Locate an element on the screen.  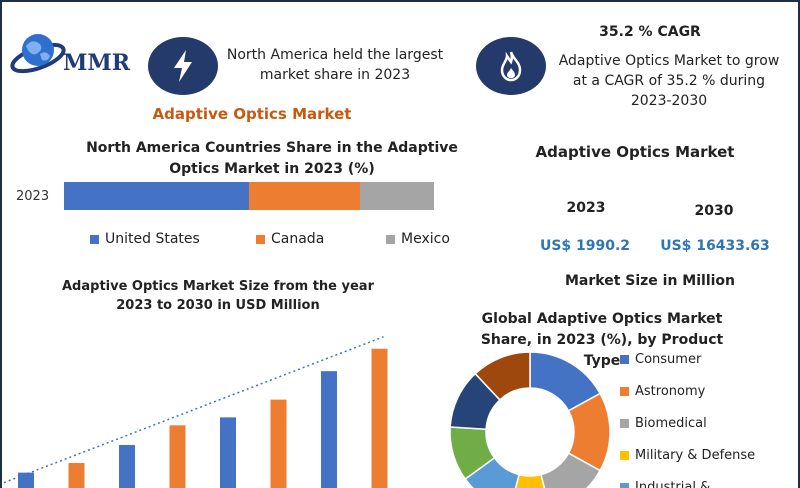
growth-bar-2027 is located at coordinates (228, 452).